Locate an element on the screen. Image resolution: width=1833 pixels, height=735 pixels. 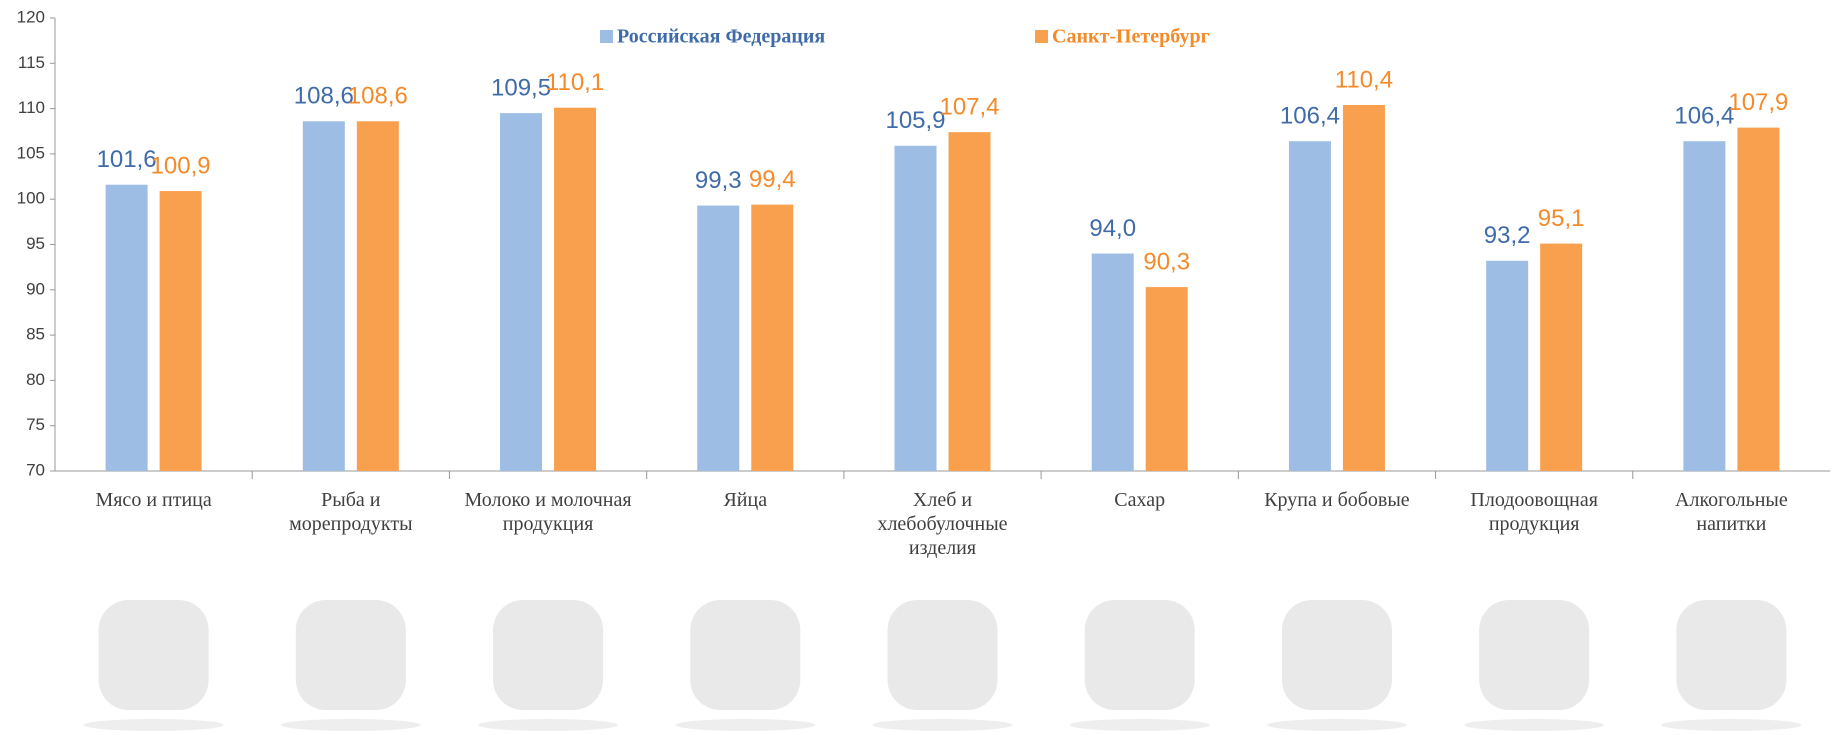
y-tick-label: 105 is located at coordinates (31, 152).